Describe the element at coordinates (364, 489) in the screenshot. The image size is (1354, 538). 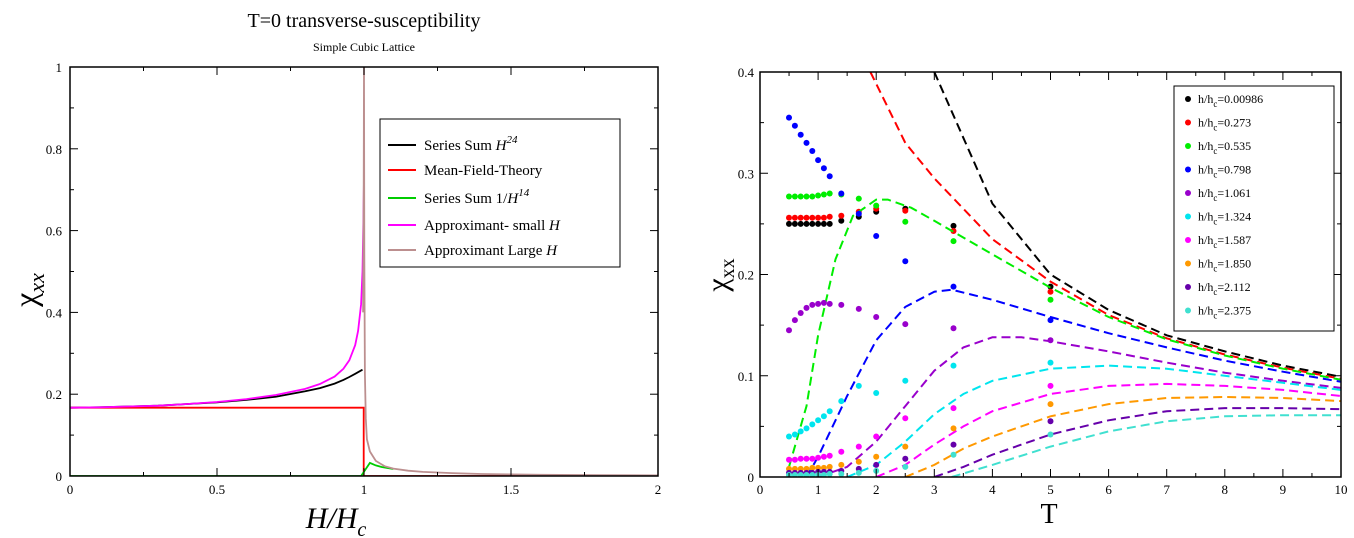
I see `left-x-tick-label-2: 1` at that location.